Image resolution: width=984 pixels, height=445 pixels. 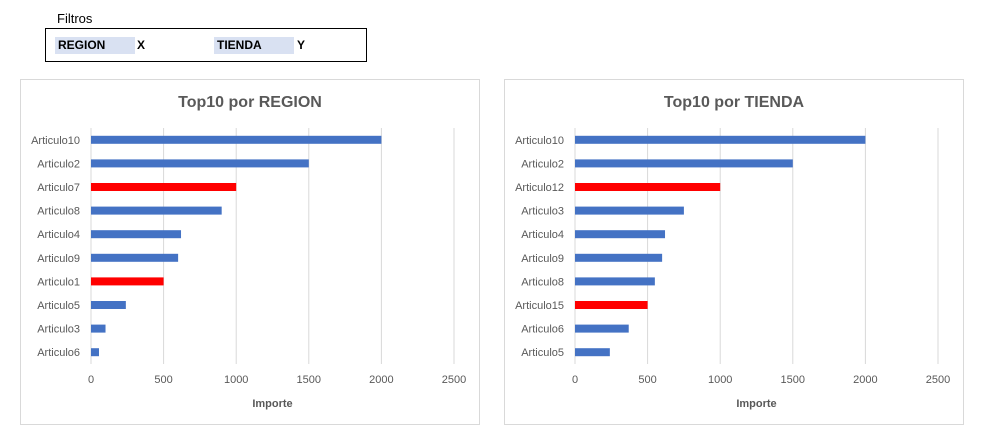 I want to click on filter-key-tienda: TIENDA, so click(x=254, y=45).